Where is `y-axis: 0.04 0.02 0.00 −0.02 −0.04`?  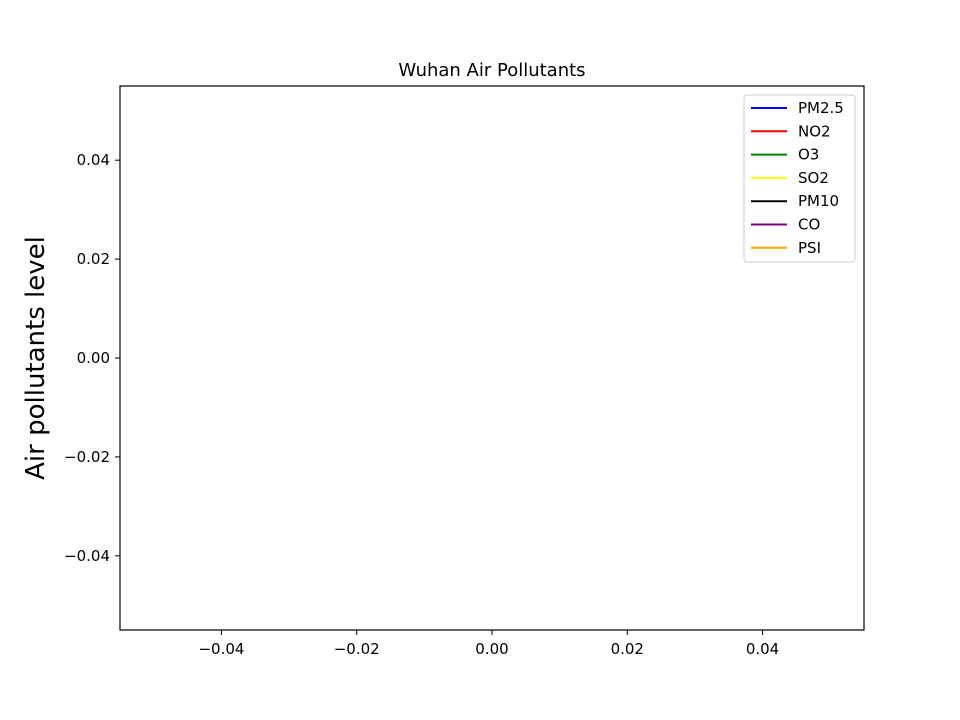 y-axis: 0.04 0.02 0.00 −0.02 −0.04 is located at coordinates (92, 358).